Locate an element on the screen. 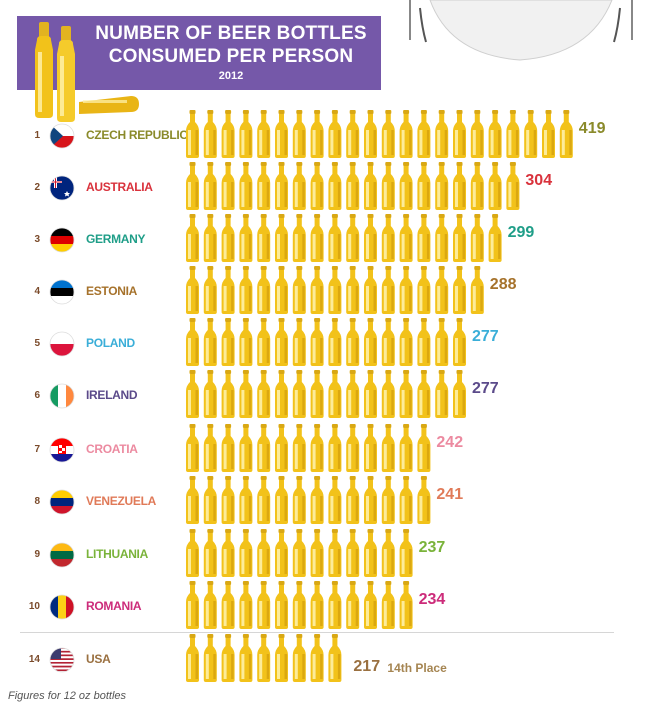 Image resolution: width=650 pixels, height=713 pixels. rank-ireland: 6 is located at coordinates (37, 395).